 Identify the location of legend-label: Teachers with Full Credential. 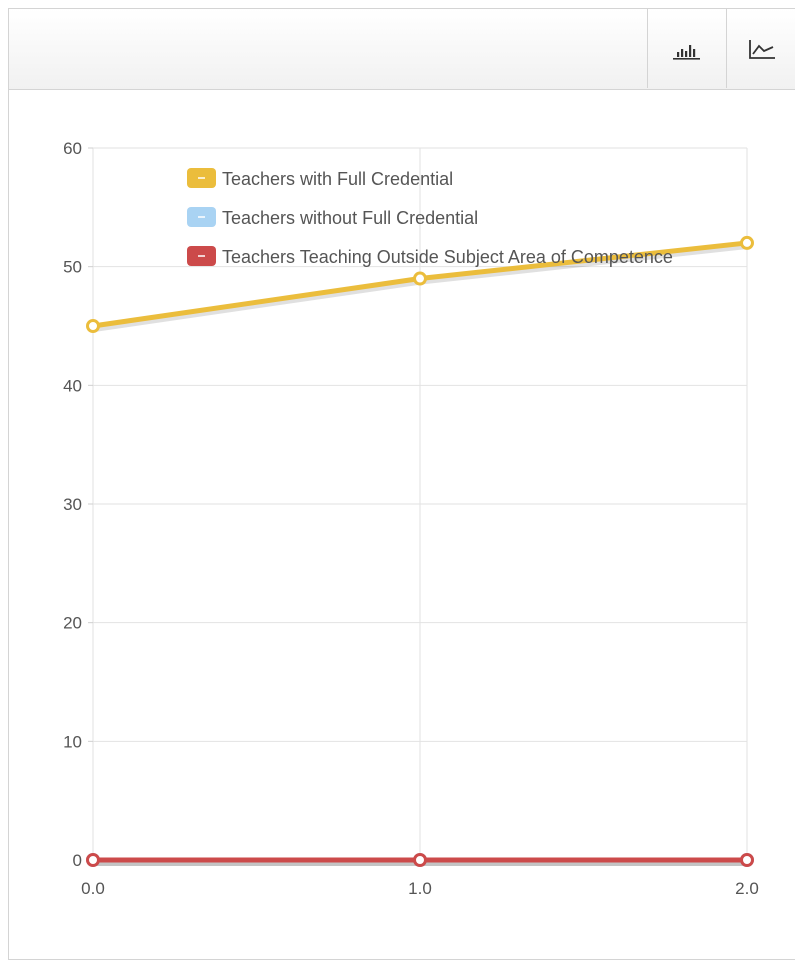
(337, 179).